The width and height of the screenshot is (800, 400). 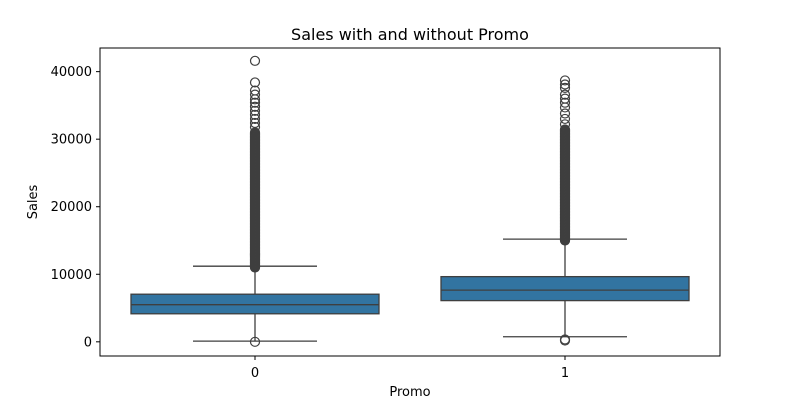 What do you see at coordinates (565, 373) in the screenshot?
I see `x-tick-label-1: 1` at bounding box center [565, 373].